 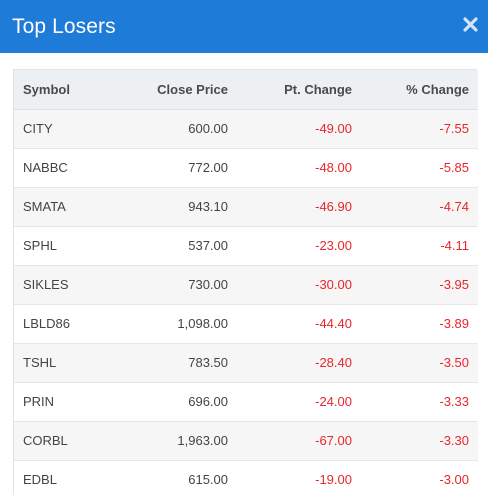 What do you see at coordinates (290, 90) in the screenshot?
I see `column-header-pt-change: Pt. Change` at bounding box center [290, 90].